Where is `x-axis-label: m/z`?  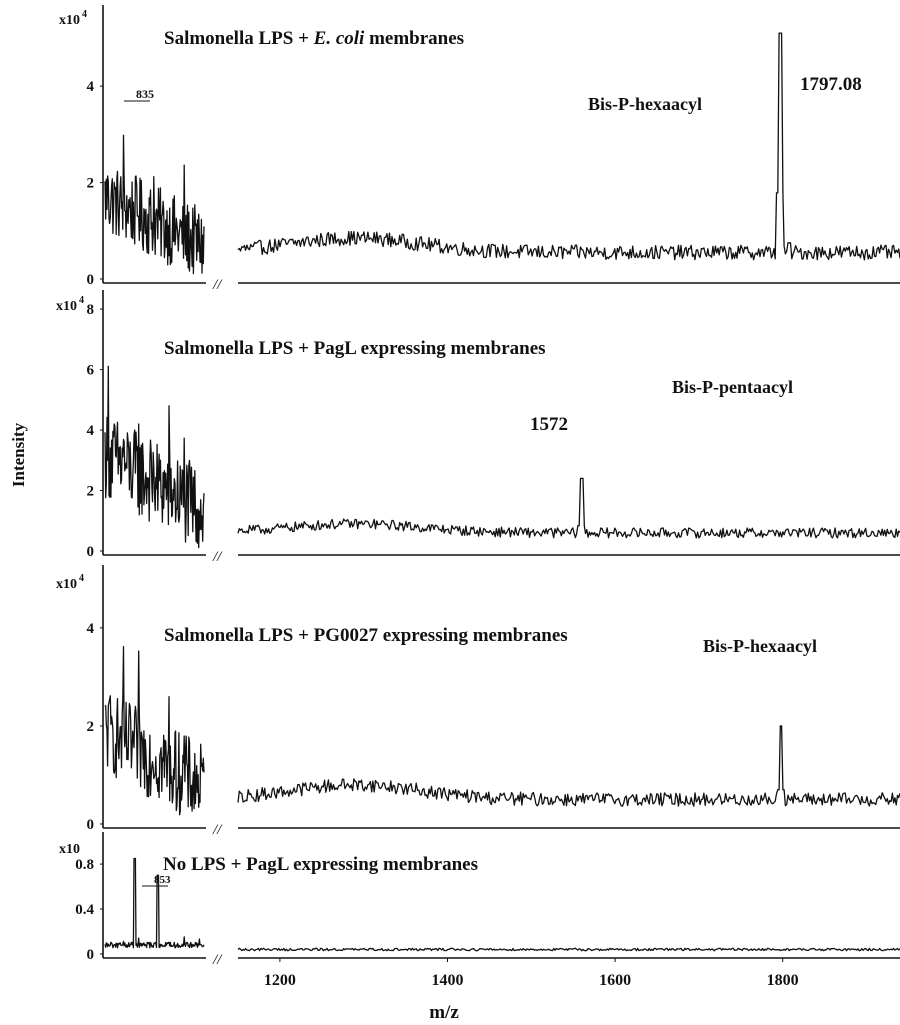
x-axis-label: m/z is located at coordinates (444, 1012).